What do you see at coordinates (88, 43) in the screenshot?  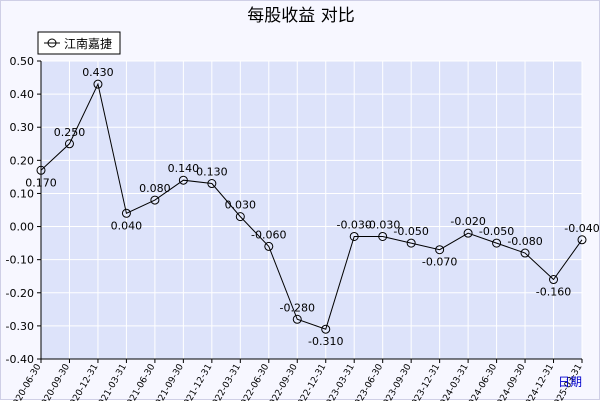 I see `legend-label: 江南嘉捷` at bounding box center [88, 43].